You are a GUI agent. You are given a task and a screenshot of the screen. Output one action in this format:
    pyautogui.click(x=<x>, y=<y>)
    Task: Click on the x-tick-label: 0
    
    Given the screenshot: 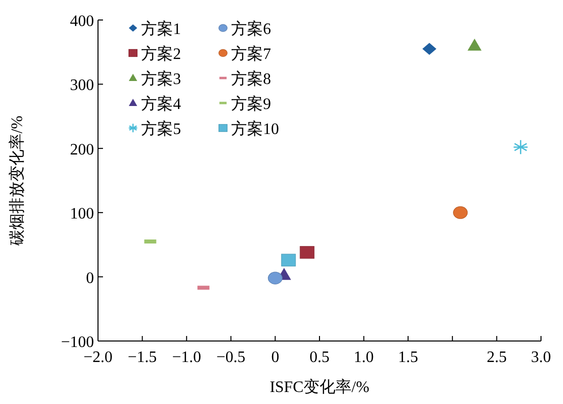 What is the action you would take?
    pyautogui.click(x=275, y=357)
    